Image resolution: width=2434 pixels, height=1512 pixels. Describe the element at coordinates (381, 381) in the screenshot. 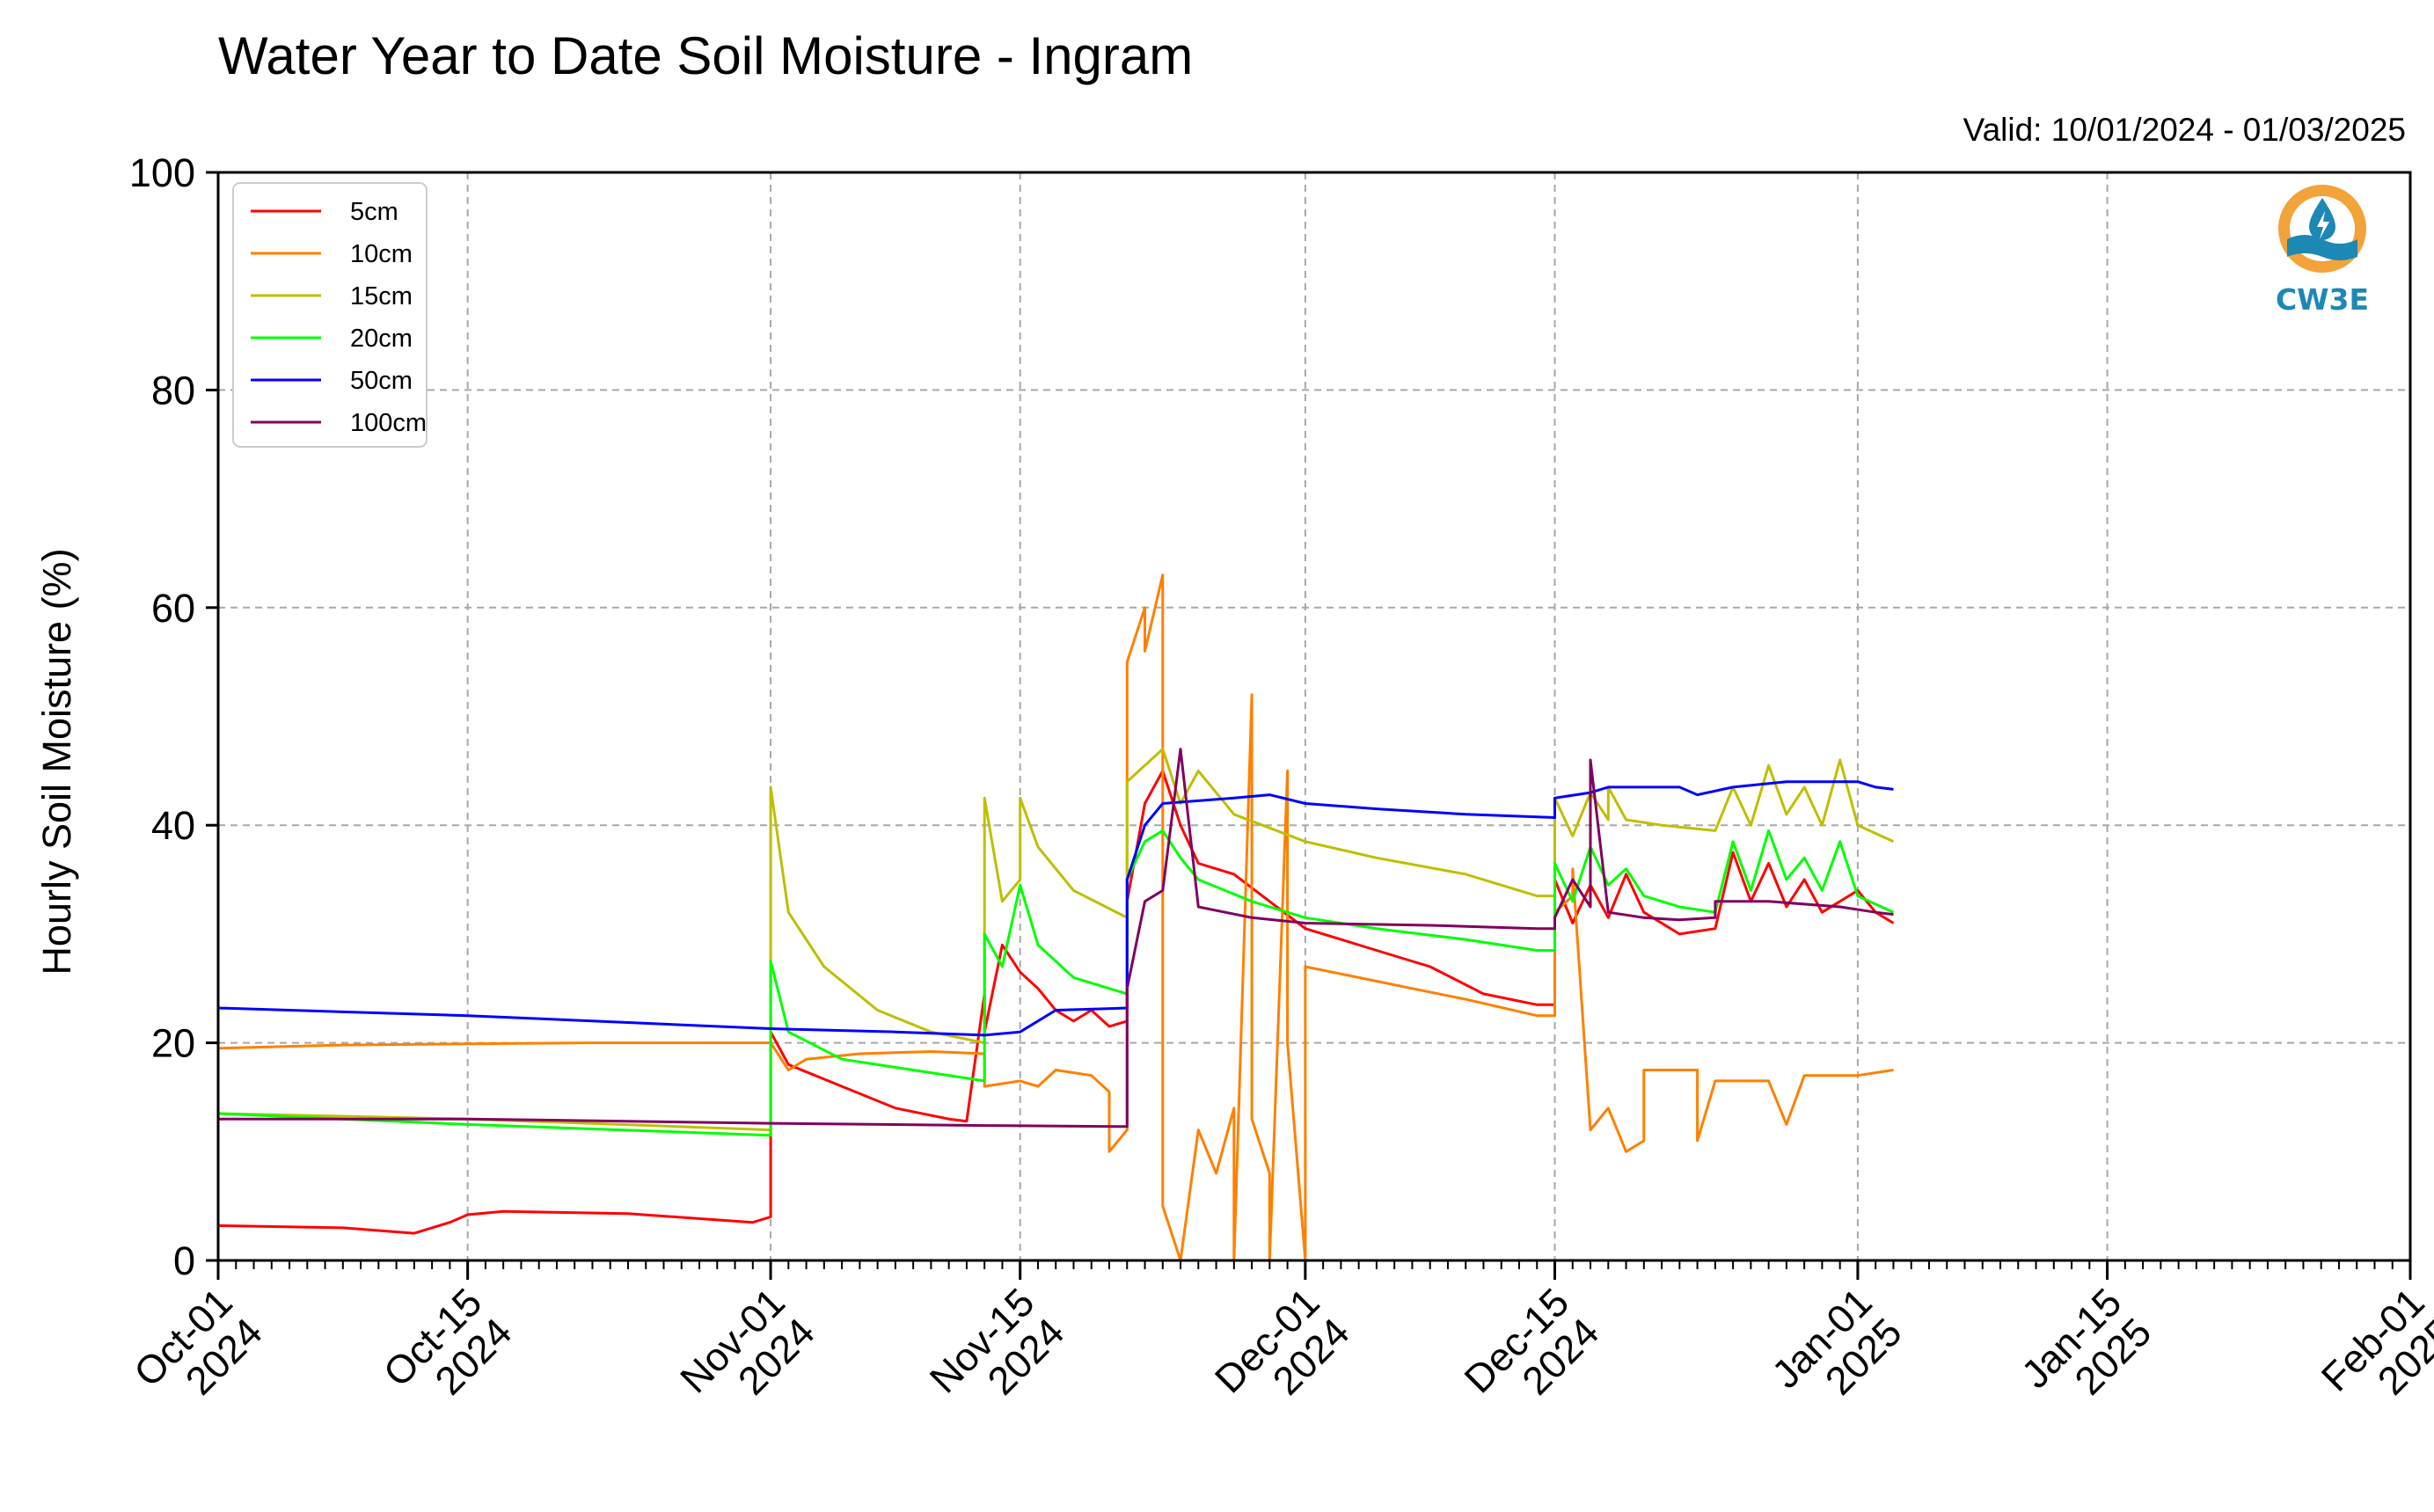

I see `legend-label: 50cm` at that location.